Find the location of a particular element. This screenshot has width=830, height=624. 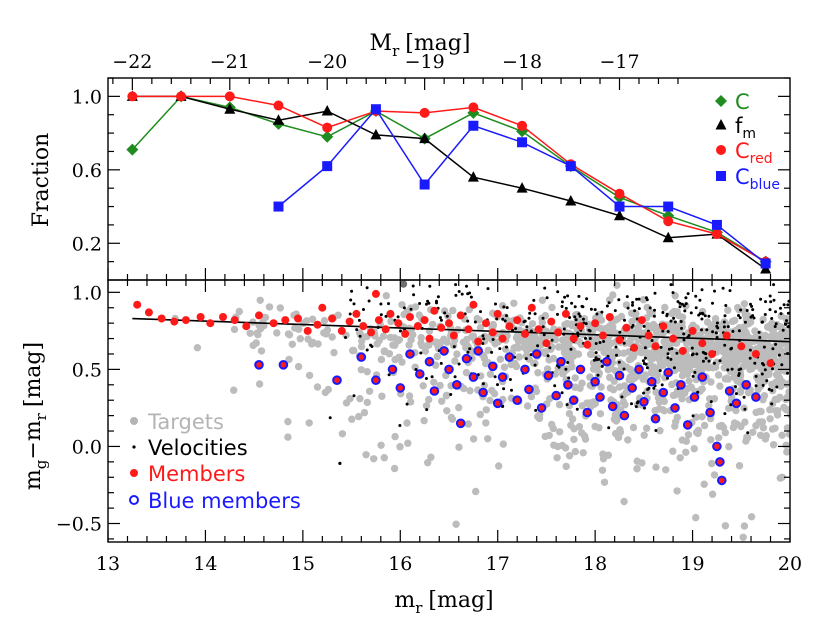

legend-item-c: C is located at coordinates (742, 102).